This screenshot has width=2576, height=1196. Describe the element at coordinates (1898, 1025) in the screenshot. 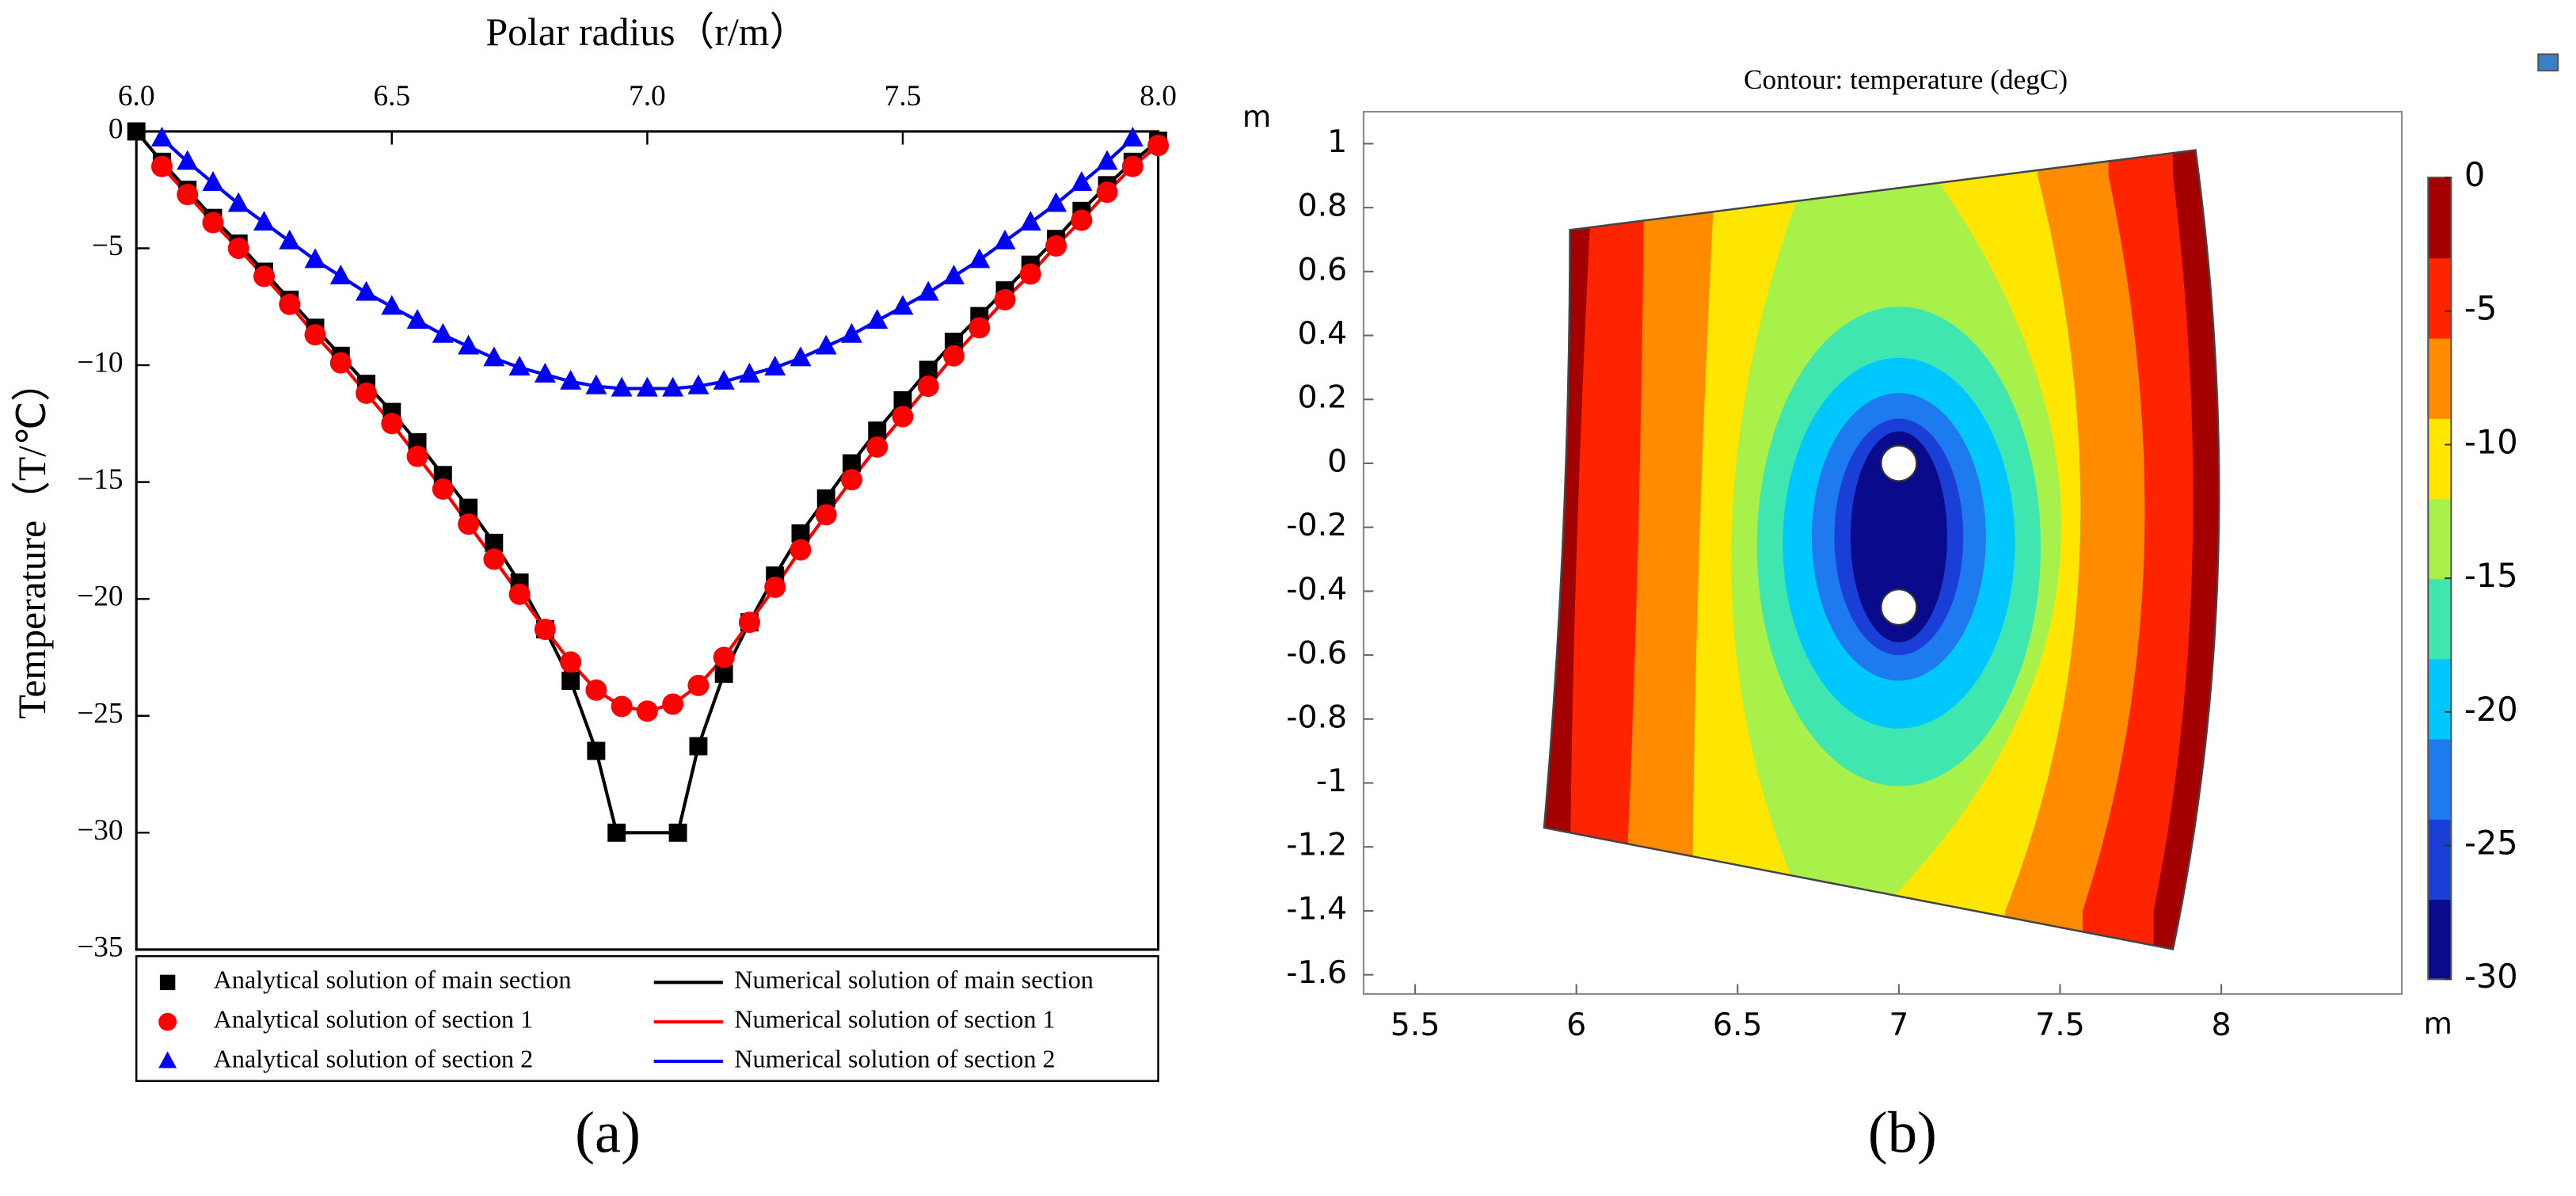

I see `x-tick-label: 7` at that location.